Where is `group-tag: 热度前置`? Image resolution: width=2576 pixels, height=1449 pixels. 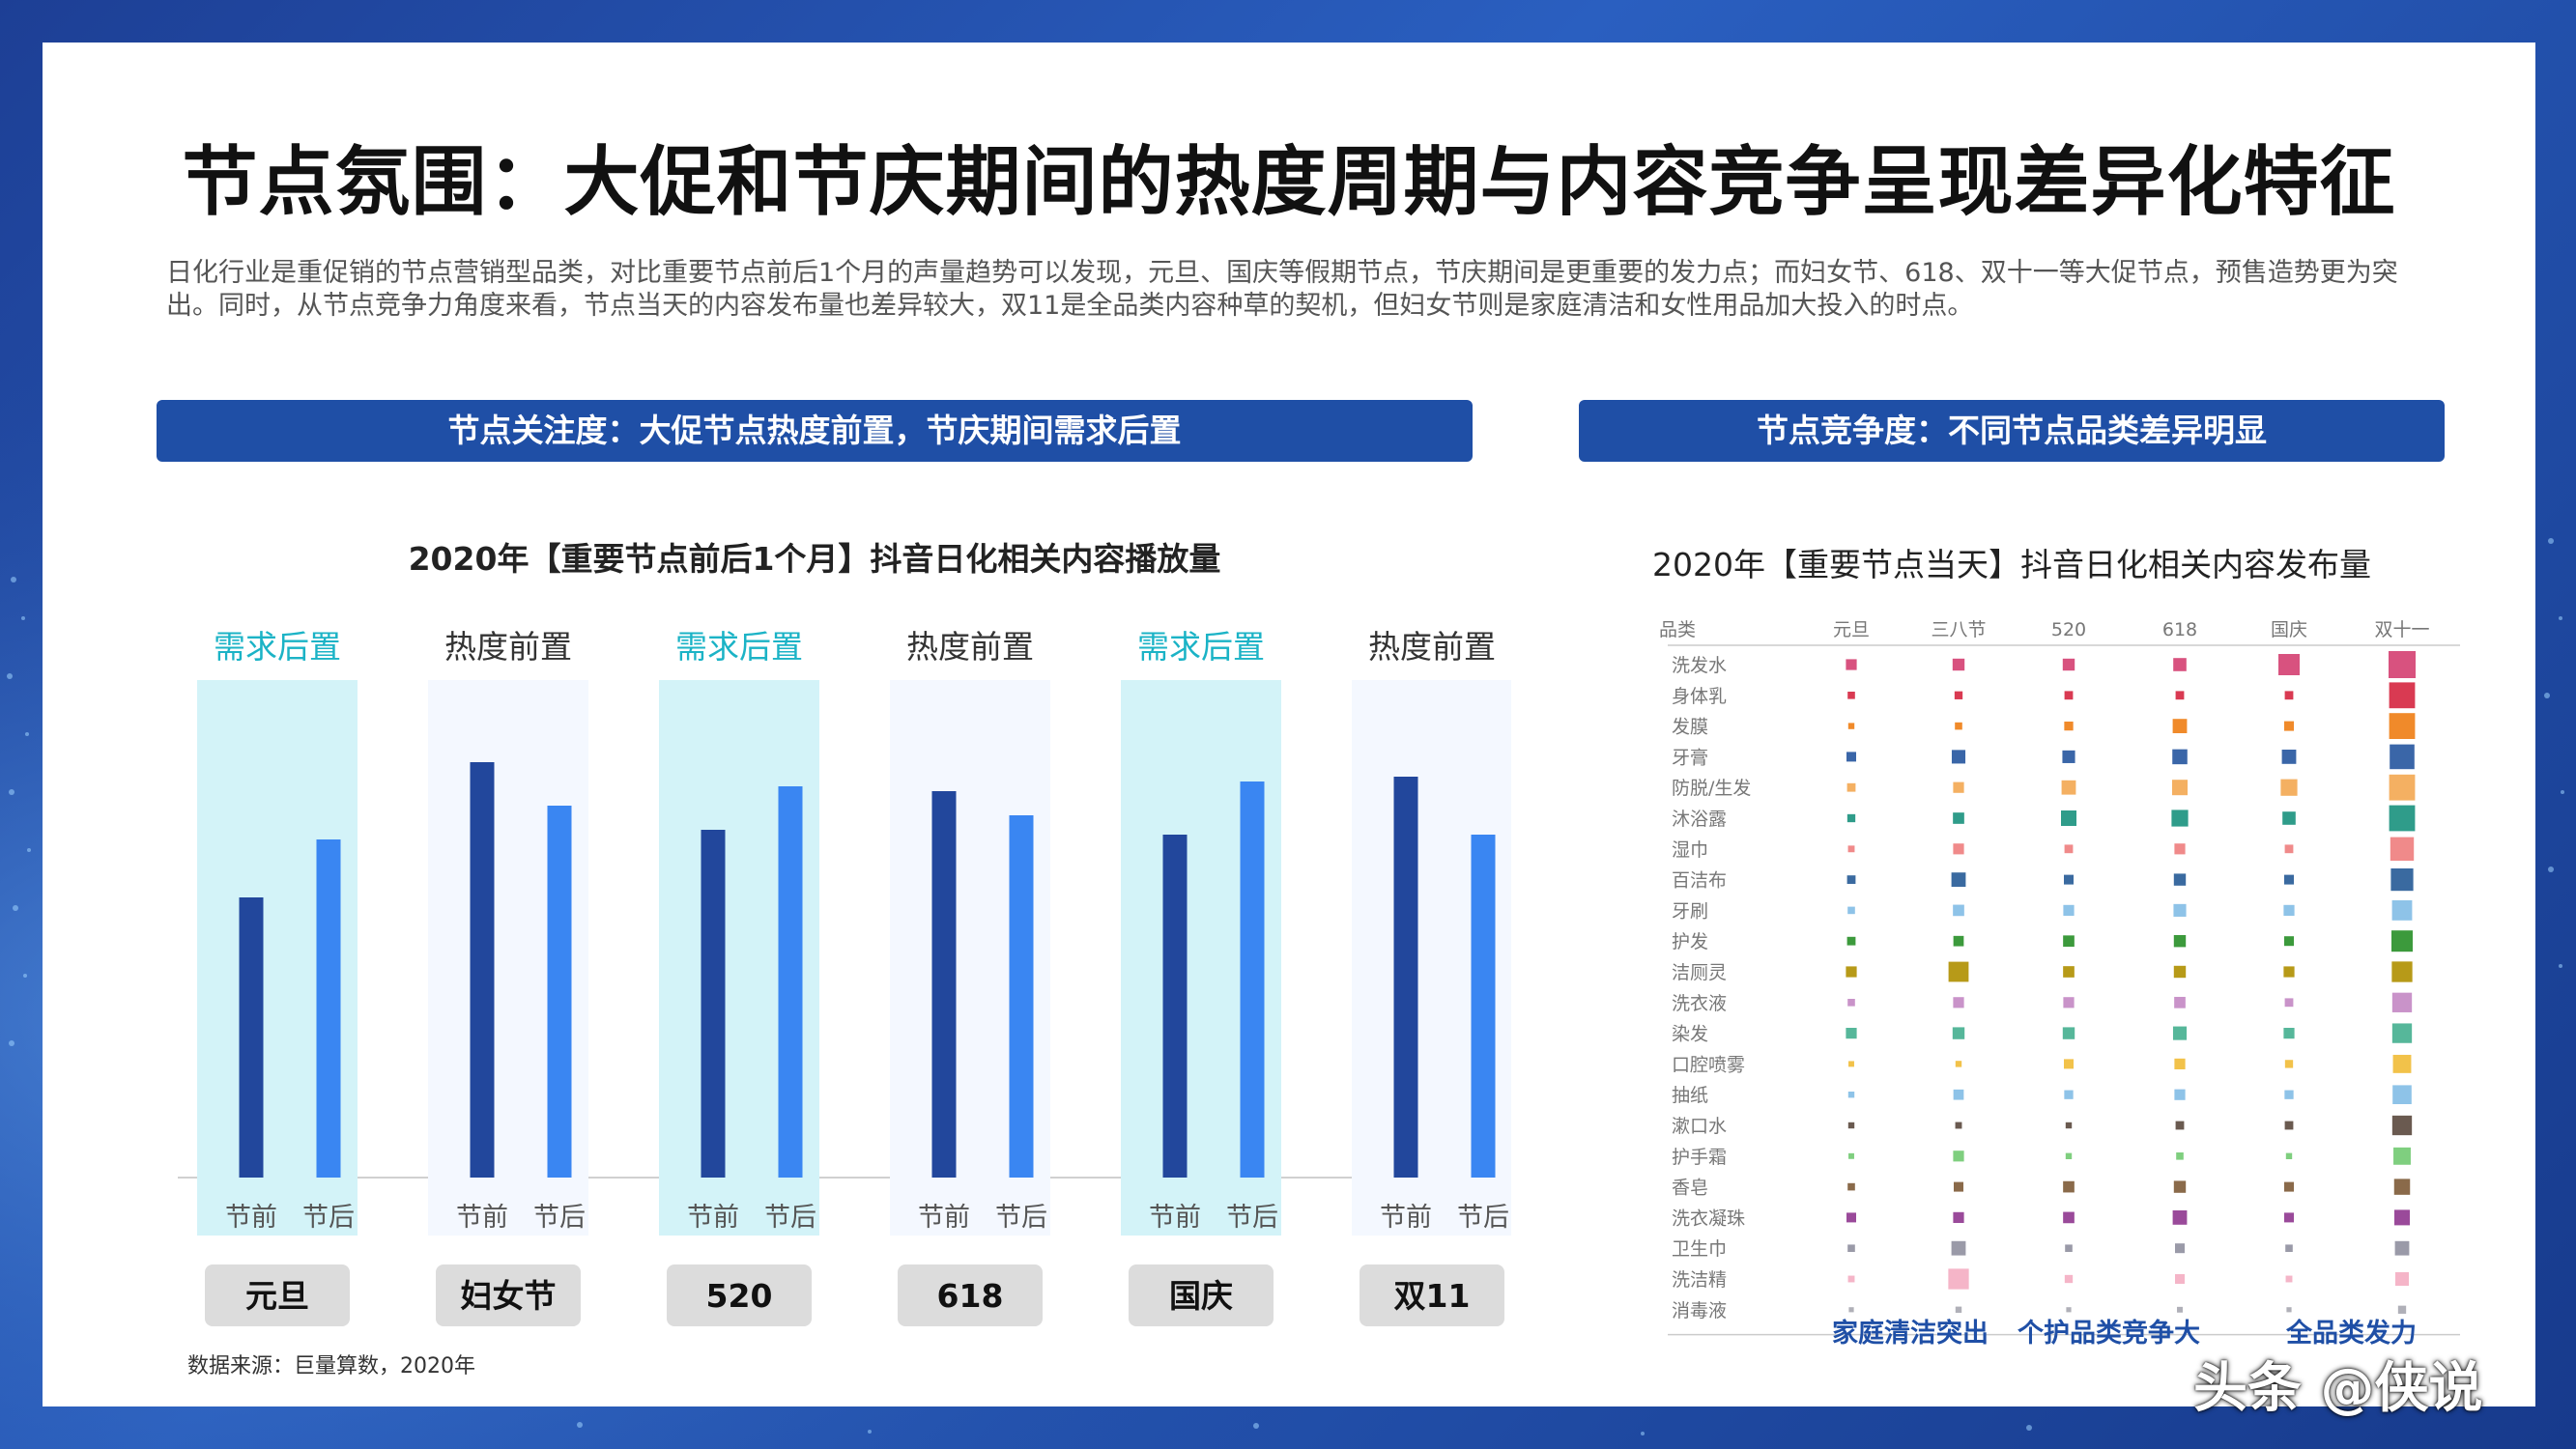
group-tag: 热度前置 is located at coordinates (970, 647).